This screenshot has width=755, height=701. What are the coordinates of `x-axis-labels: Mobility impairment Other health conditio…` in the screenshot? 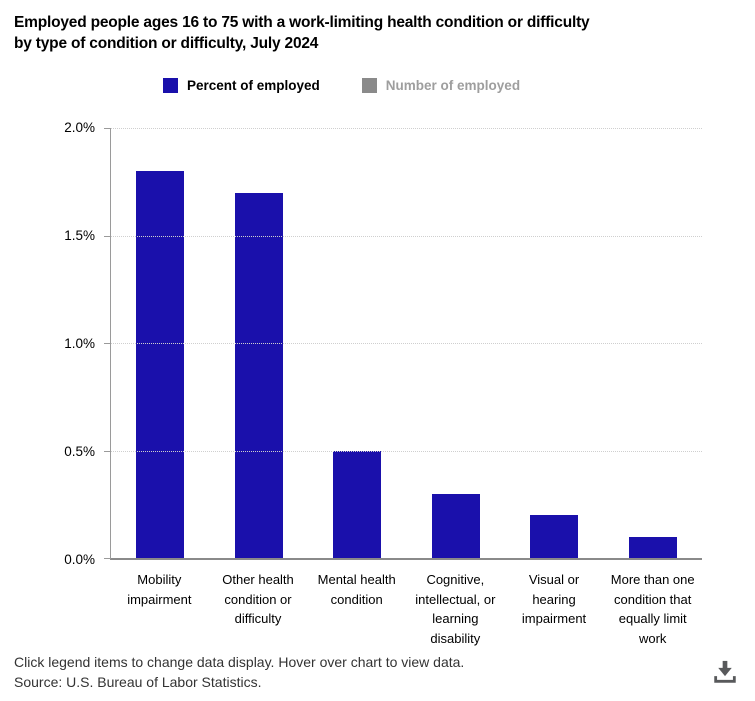 It's located at (406, 609).